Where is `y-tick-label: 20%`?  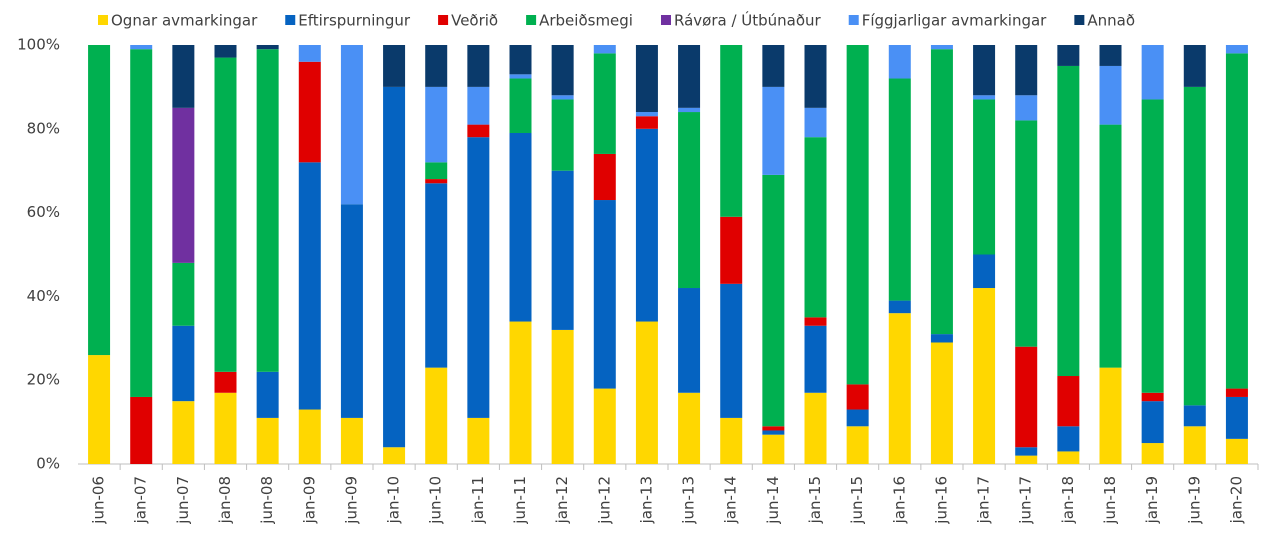 y-tick-label: 20% is located at coordinates (43, 380).